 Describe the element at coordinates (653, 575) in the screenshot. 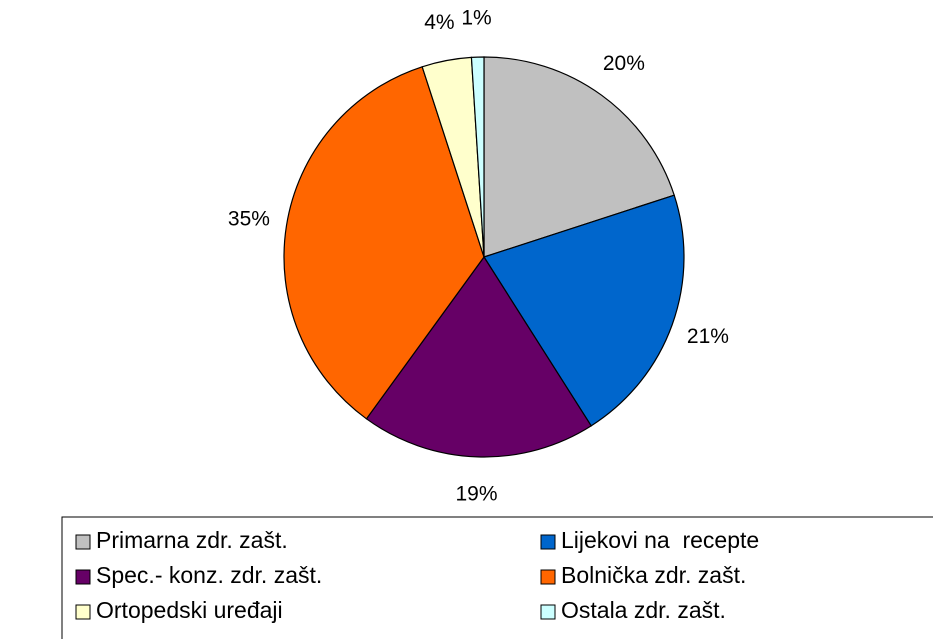

I see `legend-label: Bolnička zdr. zašt.` at that location.